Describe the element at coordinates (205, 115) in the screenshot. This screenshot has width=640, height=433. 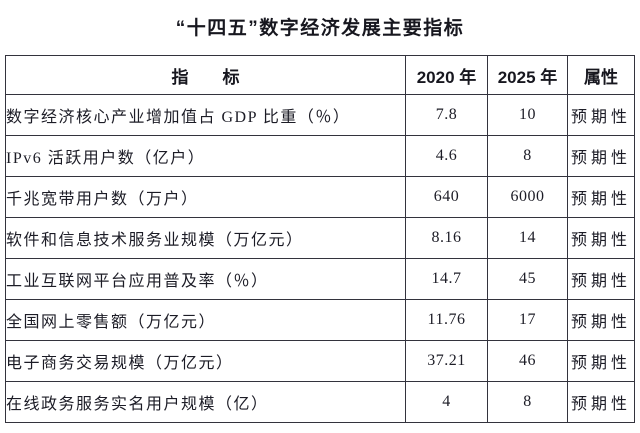
I see `indicator-cell: 数字经济核心产业增加值占 GDP 比重（％）` at that location.